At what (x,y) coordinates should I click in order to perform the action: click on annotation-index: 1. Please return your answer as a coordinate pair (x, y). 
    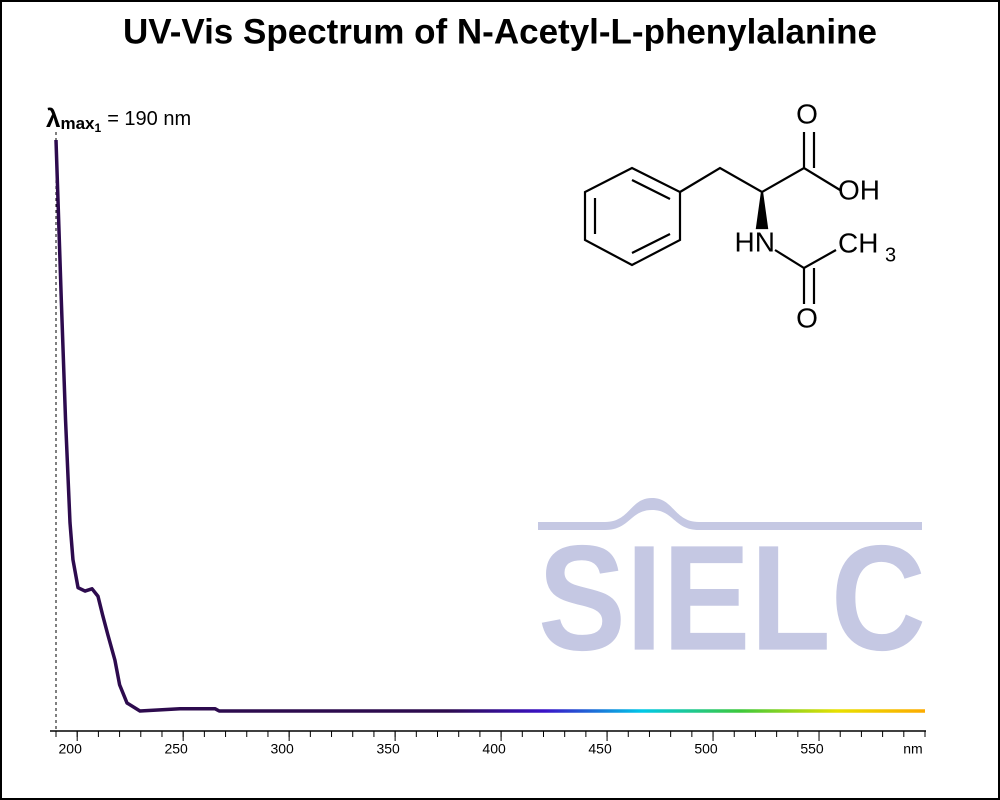
    Looking at the image, I should click on (98, 128).